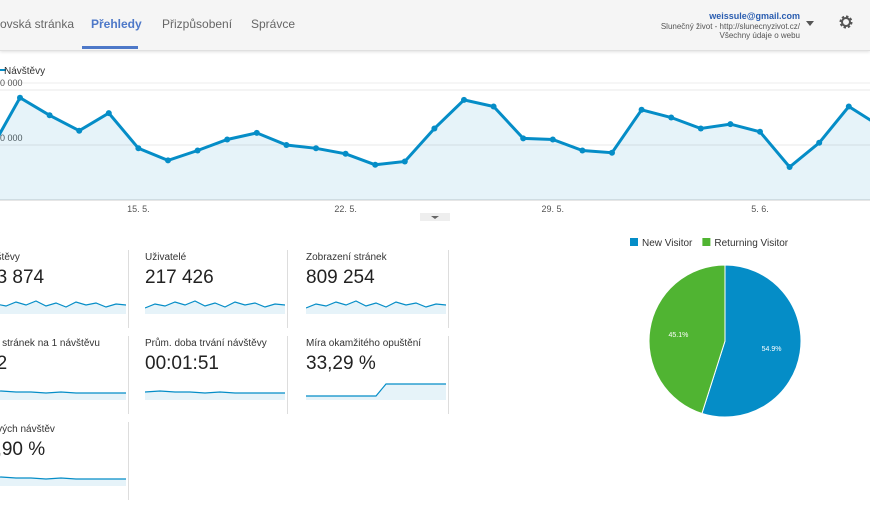  Describe the element at coordinates (364, 343) in the screenshot. I see `metric-title: Míra okamžitého opuštění` at that location.